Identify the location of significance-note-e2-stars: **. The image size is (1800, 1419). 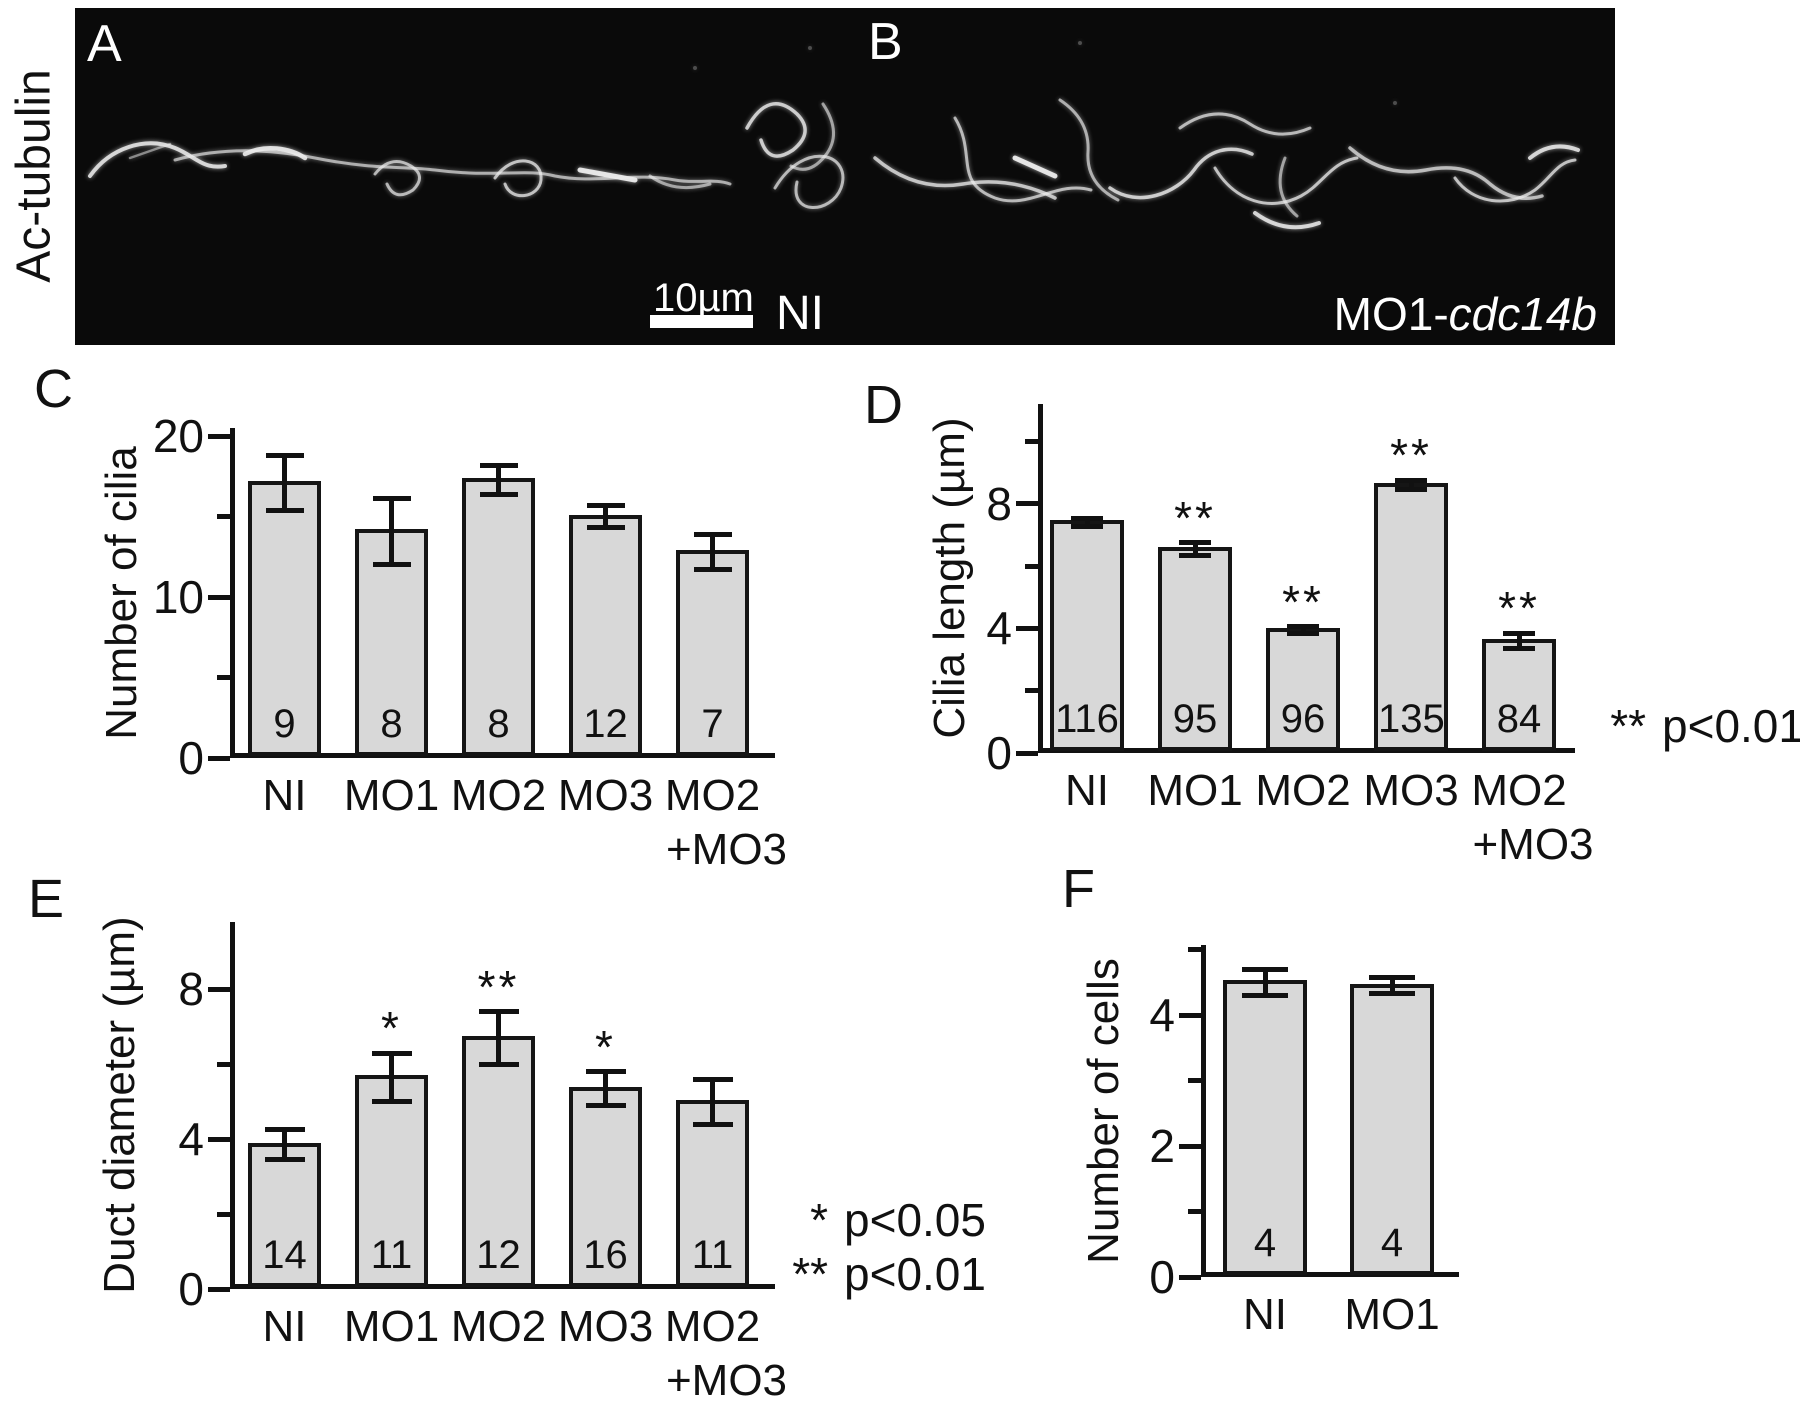
(810, 1274).